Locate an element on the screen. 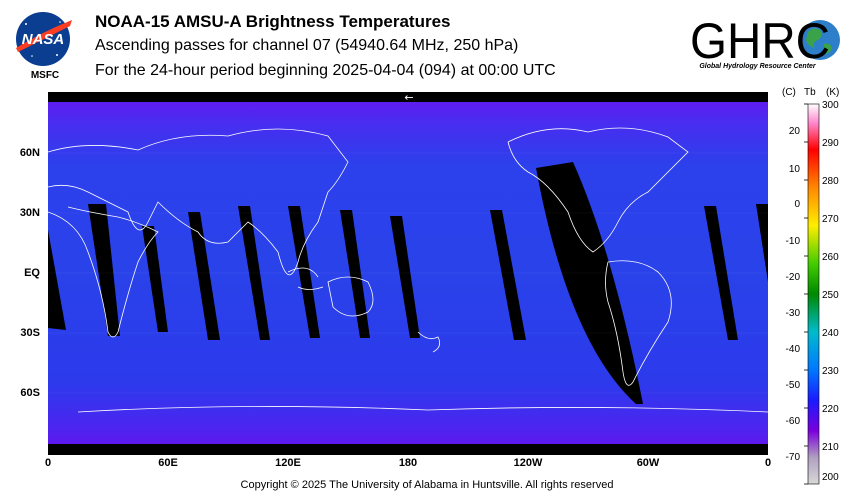 The height and width of the screenshot is (502, 854). lat-label-60n: 60N is located at coordinates (29, 153).